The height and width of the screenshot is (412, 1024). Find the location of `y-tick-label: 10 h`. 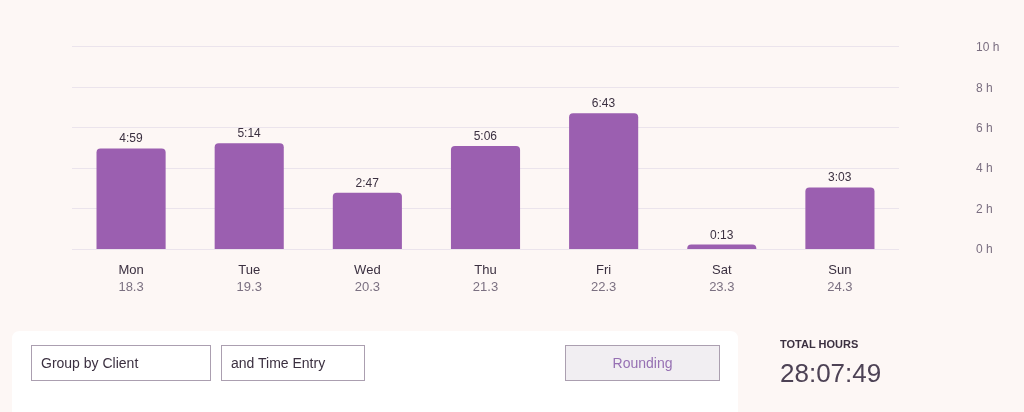

y-tick-label: 10 h is located at coordinates (988, 47).